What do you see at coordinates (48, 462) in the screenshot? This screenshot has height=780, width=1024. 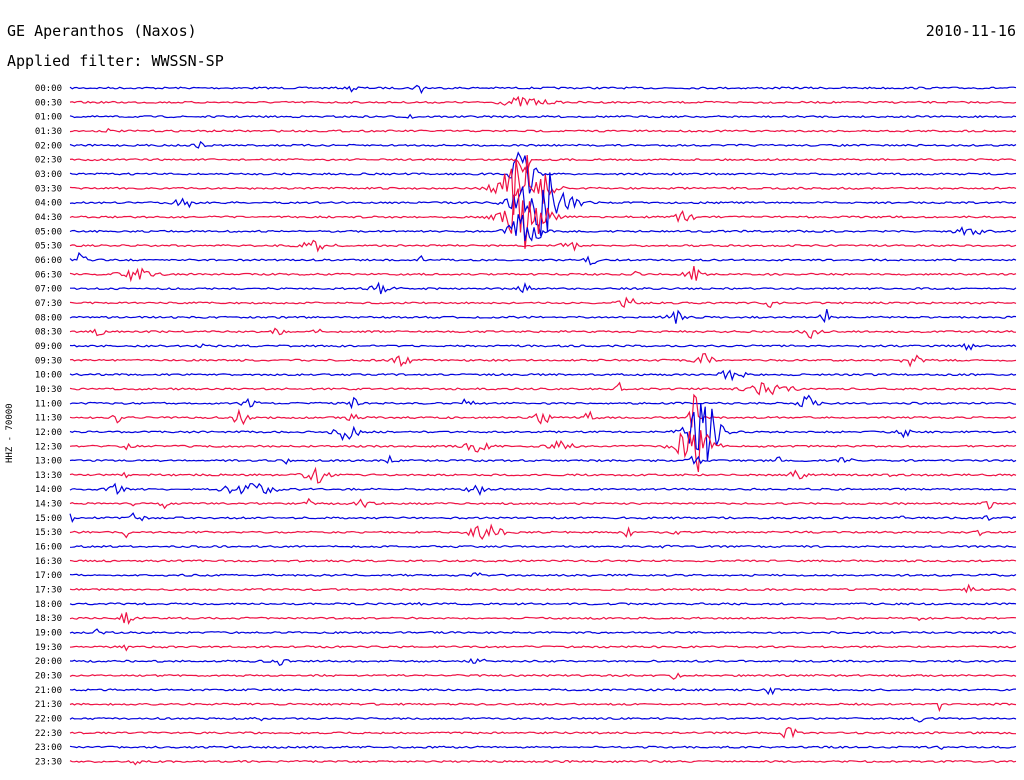 I see `time-label: 13:00` at bounding box center [48, 462].